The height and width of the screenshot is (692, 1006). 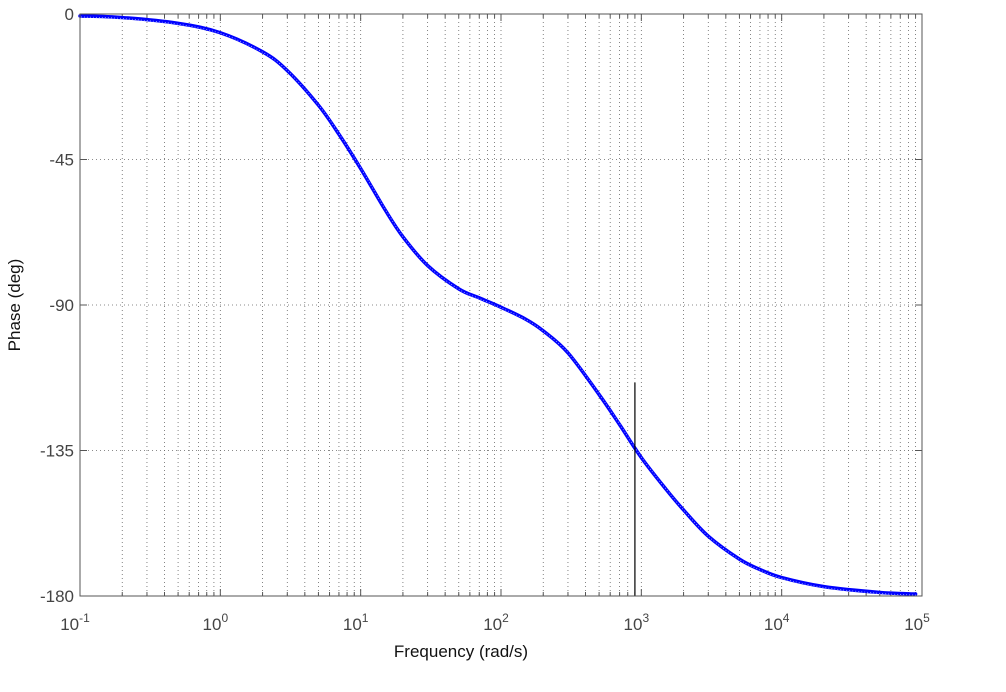 I want to click on y-tick-label: -180, so click(x=57, y=596).